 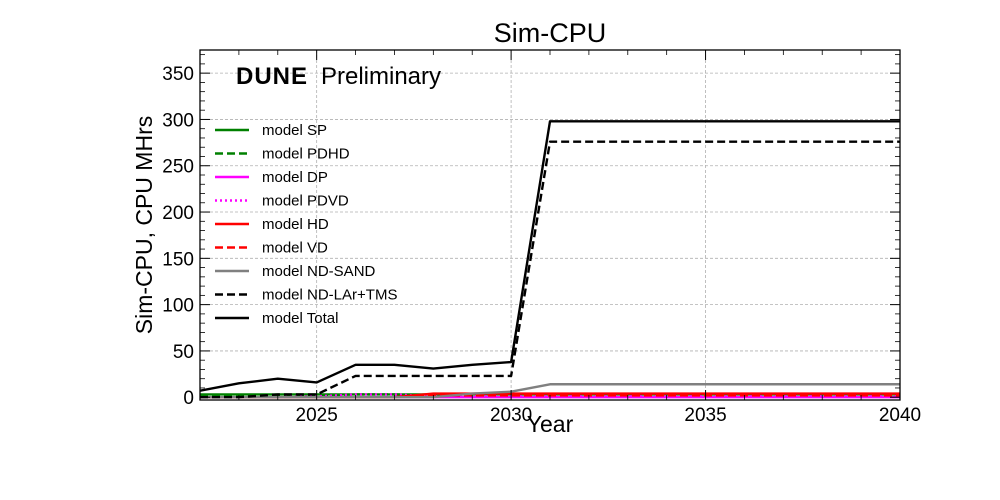 I want to click on legend-item-model-nd-sand: model ND-SAND, so click(x=295, y=271).